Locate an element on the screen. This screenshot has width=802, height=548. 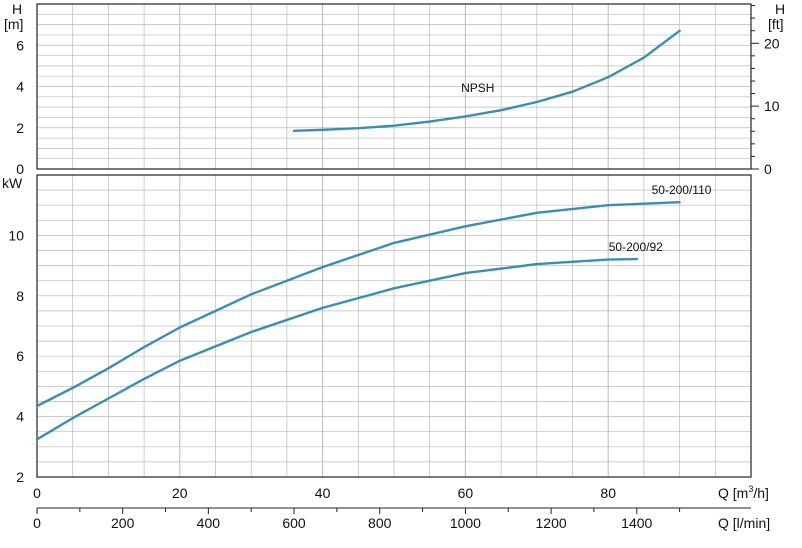
q-m3h-sup: 3 is located at coordinates (750, 489).